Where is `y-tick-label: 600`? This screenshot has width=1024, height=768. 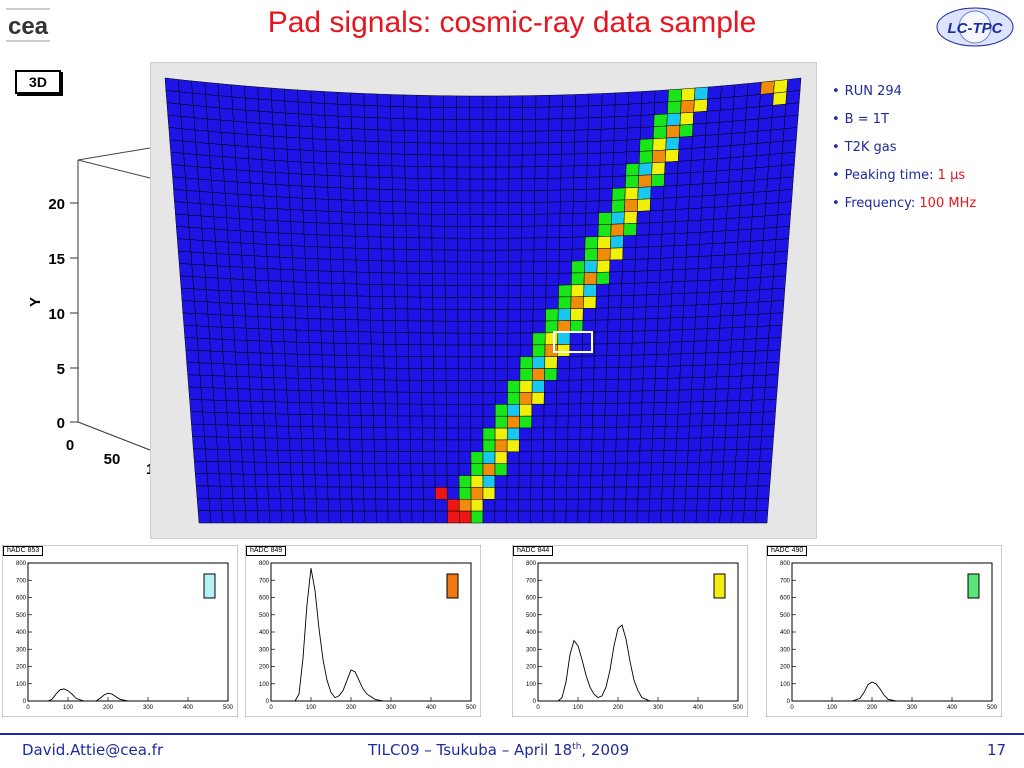
y-tick-label: 600 is located at coordinates (21, 599).